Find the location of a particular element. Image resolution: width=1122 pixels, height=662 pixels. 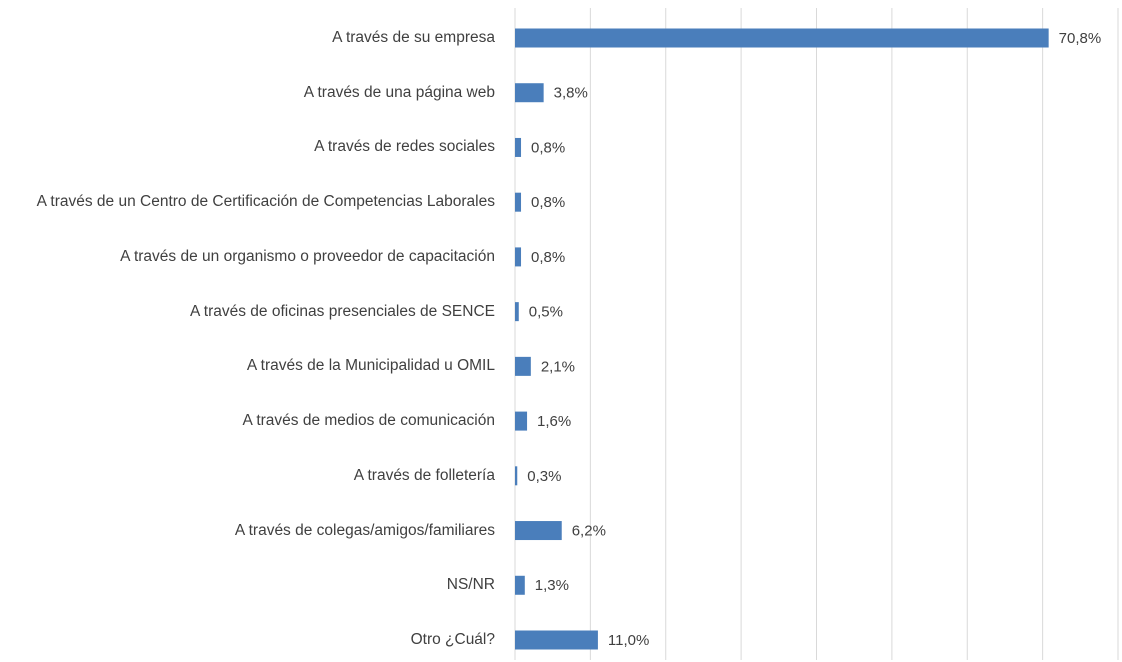

value-label: 1,6% is located at coordinates (554, 421).